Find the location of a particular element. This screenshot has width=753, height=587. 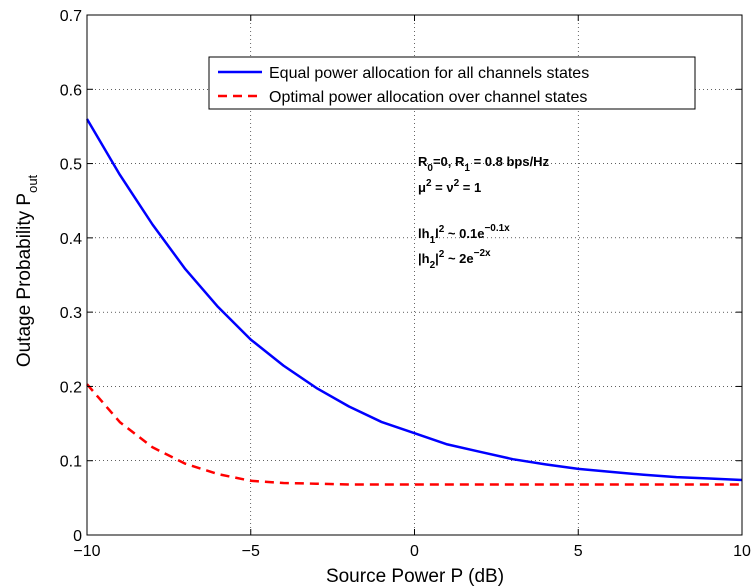

y-axis-label-main: Outage Probability P is located at coordinates (24, 280).